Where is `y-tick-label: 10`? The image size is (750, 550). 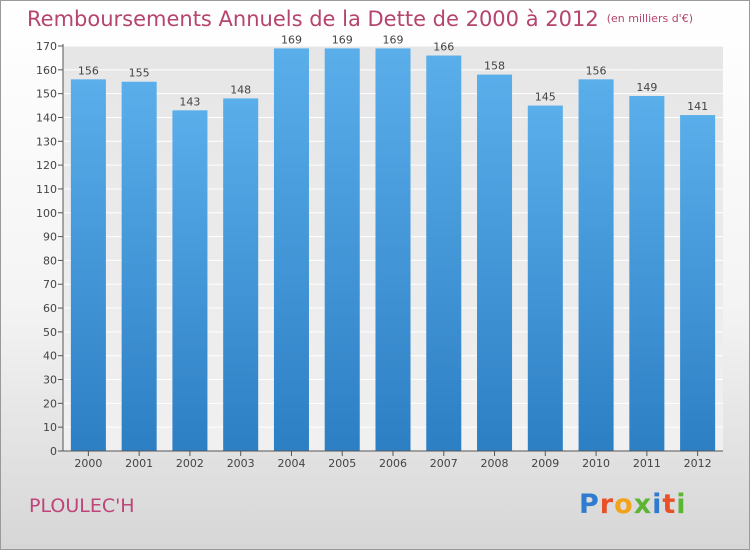 y-tick-label: 10 is located at coordinates (50, 427).